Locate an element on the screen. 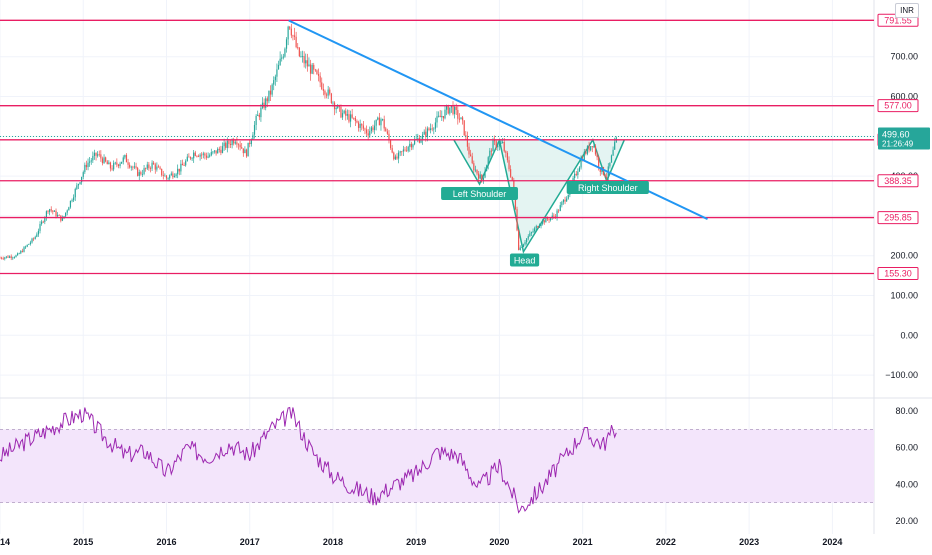  pattern-label-text: Right Shoulder is located at coordinates (608, 188).